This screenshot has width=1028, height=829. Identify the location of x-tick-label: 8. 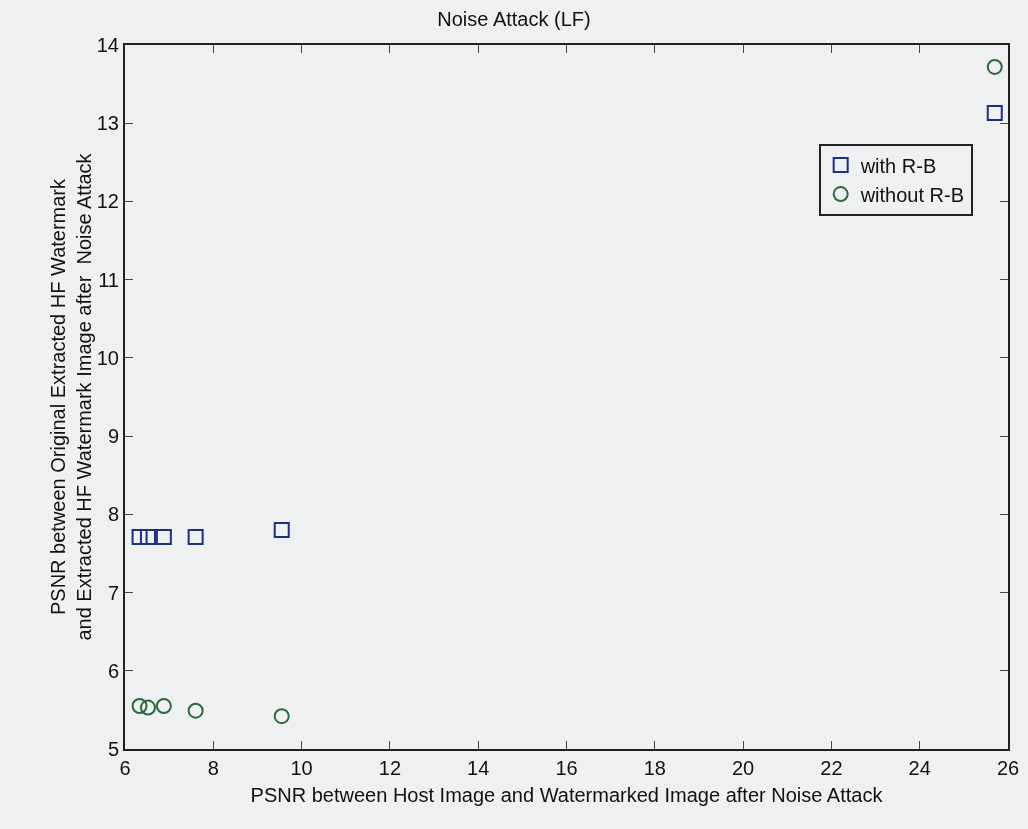
(213, 768).